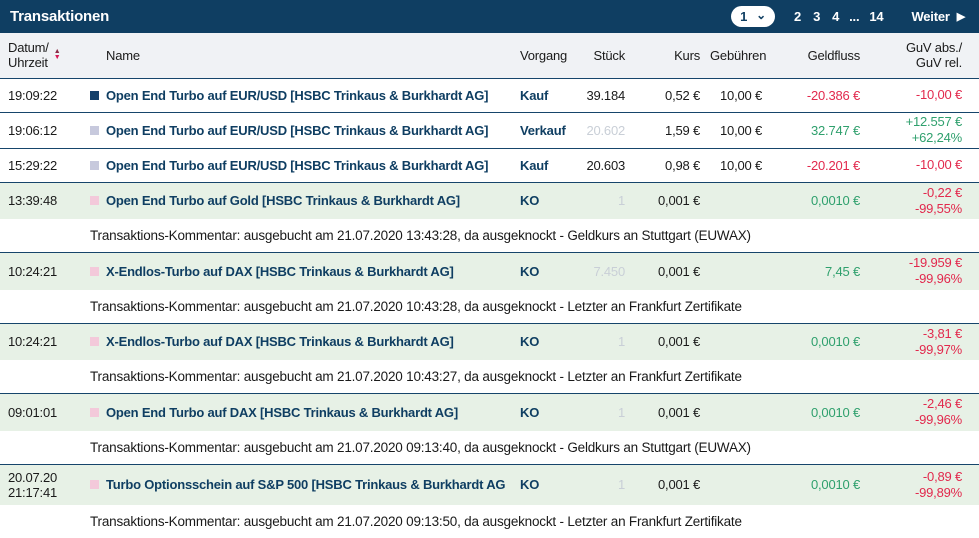 The height and width of the screenshot is (538, 979). What do you see at coordinates (41, 94) in the screenshot?
I see `transaction-time: 19:09:22` at bounding box center [41, 94].